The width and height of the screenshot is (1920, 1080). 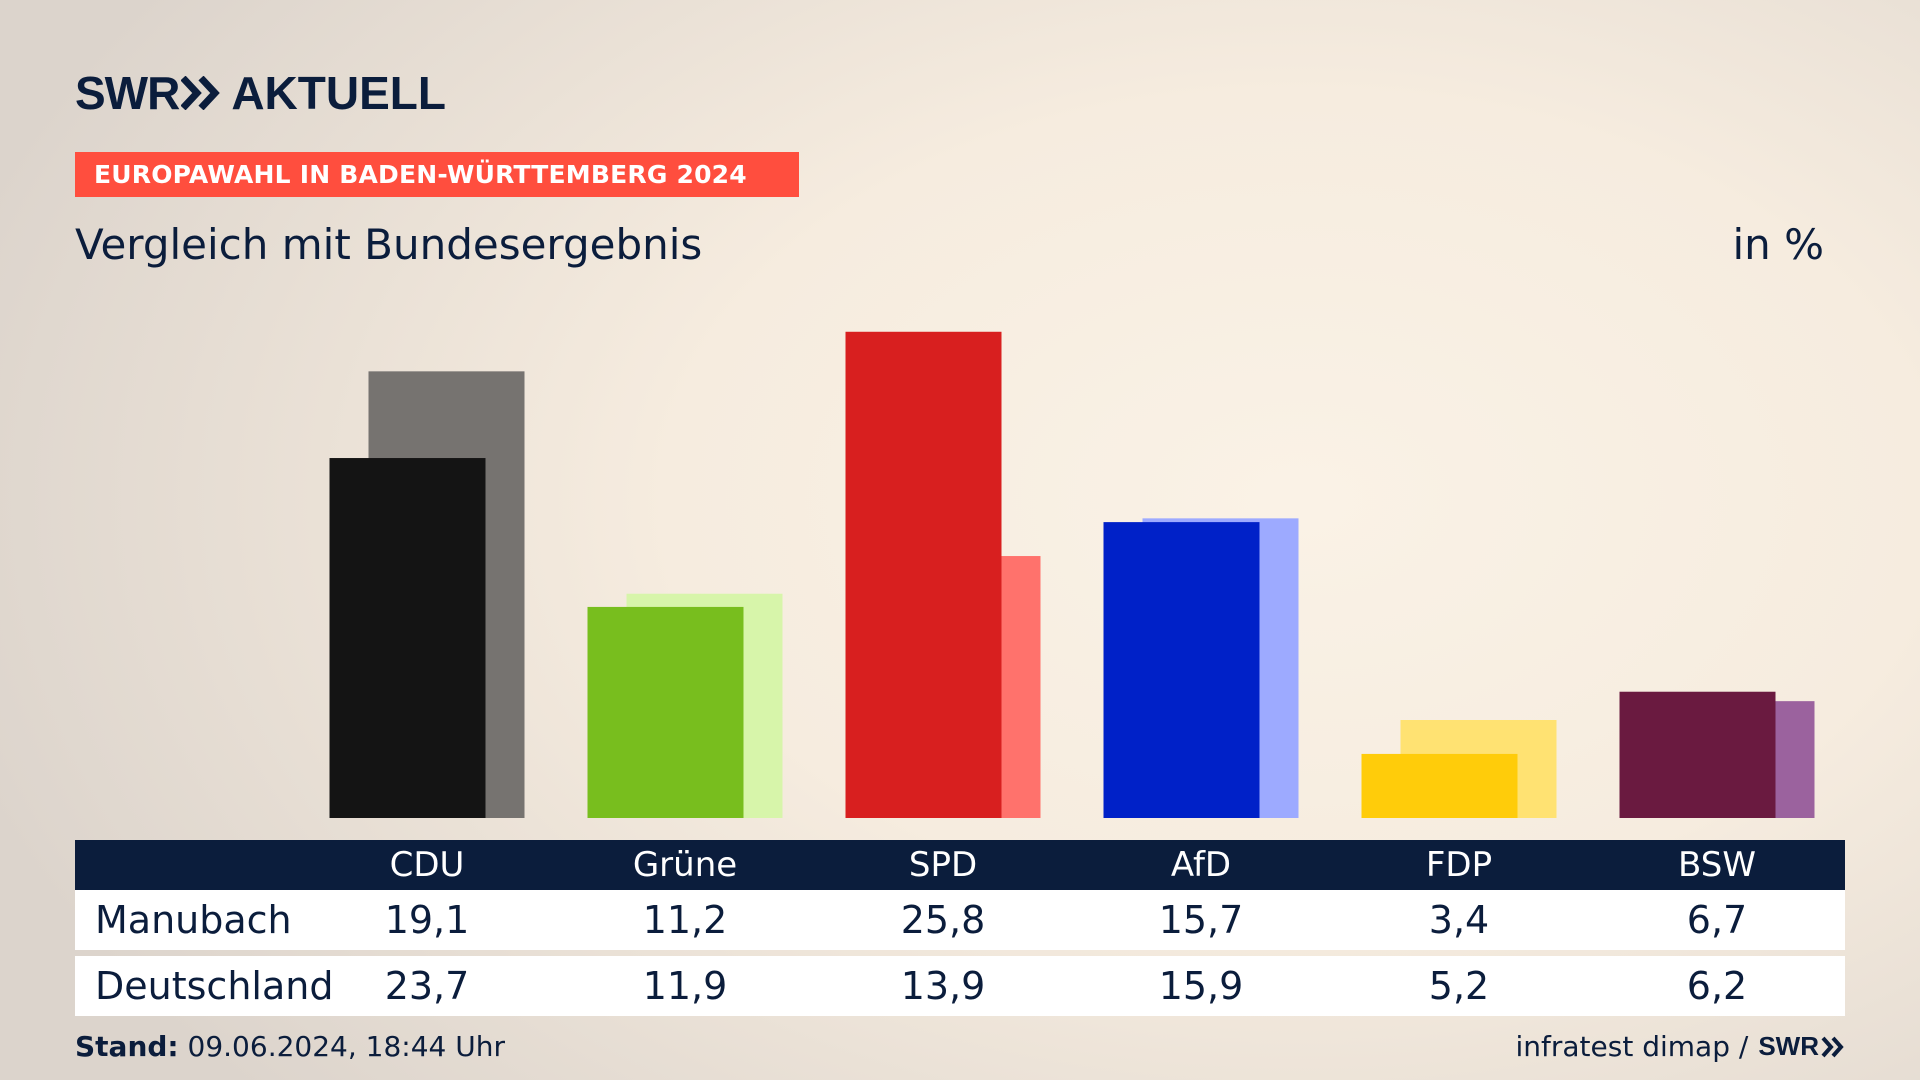 I want to click on party-header-bsw: BSW, so click(x=1717, y=865).